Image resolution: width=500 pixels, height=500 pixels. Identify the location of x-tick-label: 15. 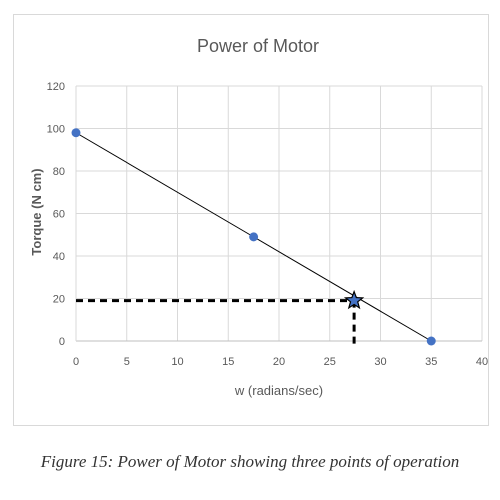
(228, 362).